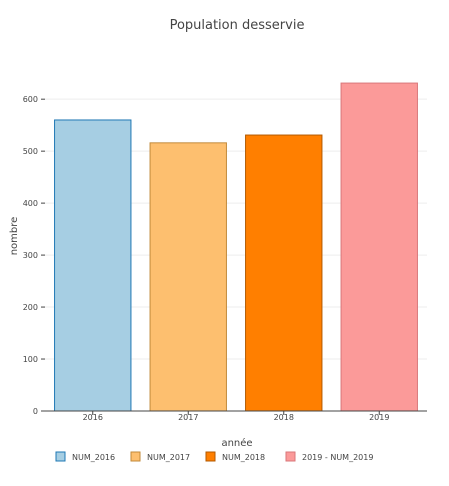 This screenshot has height=486, width=449. I want to click on legend-item: NUM_2017, so click(160, 456).